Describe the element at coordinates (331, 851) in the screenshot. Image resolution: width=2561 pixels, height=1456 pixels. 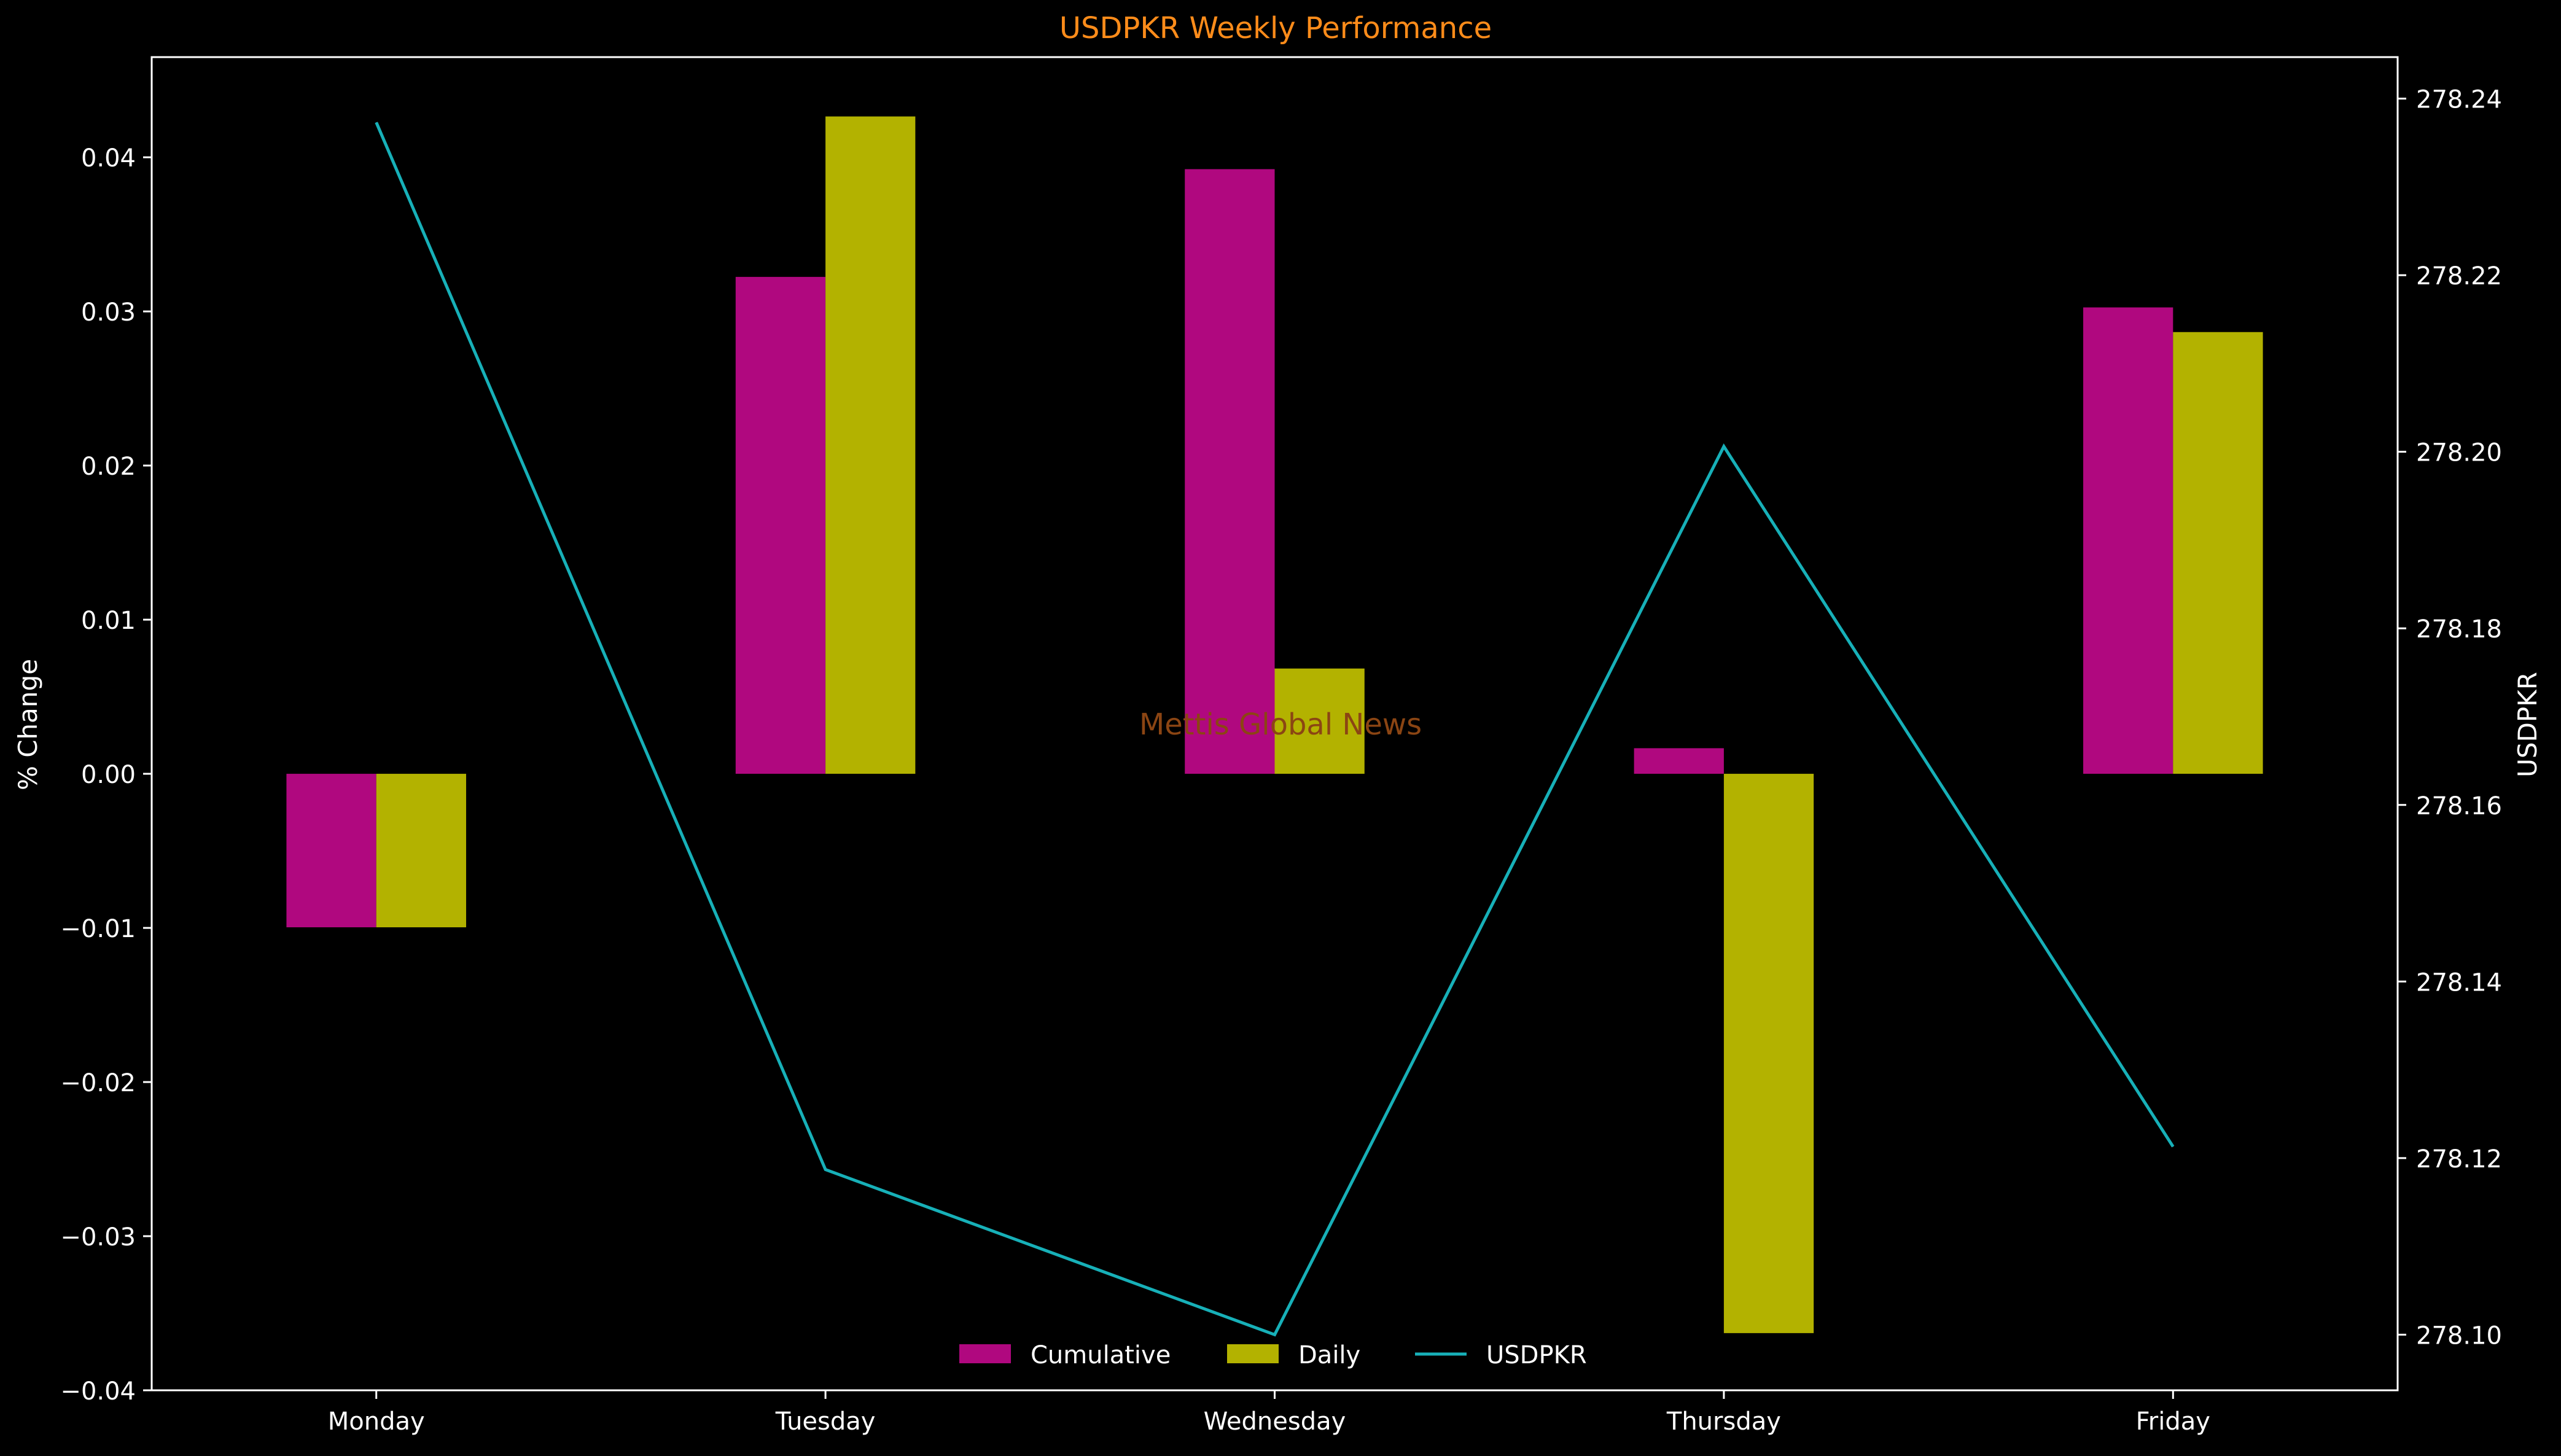
I see `bar-cumulative-monday` at that location.